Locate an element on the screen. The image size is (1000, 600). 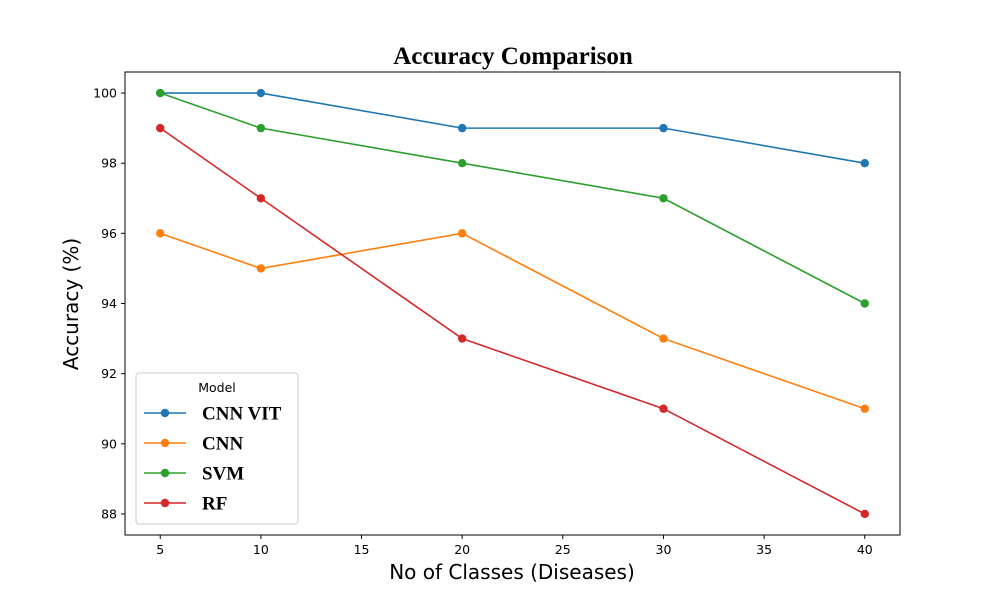
y-tick-label: 98 is located at coordinates (109, 163).